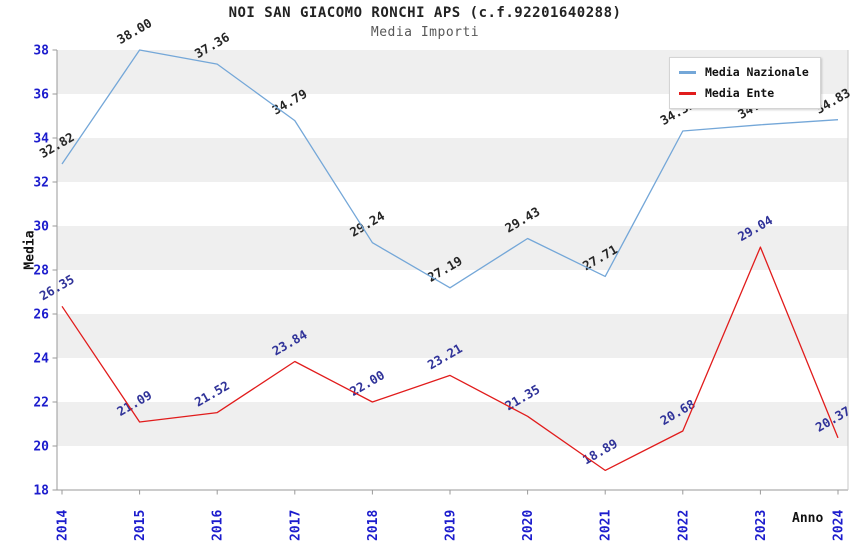 This screenshot has width=850, height=550. Describe the element at coordinates (757, 72) in the screenshot. I see `legend-label-nazionale: Media Nazionale` at that location.